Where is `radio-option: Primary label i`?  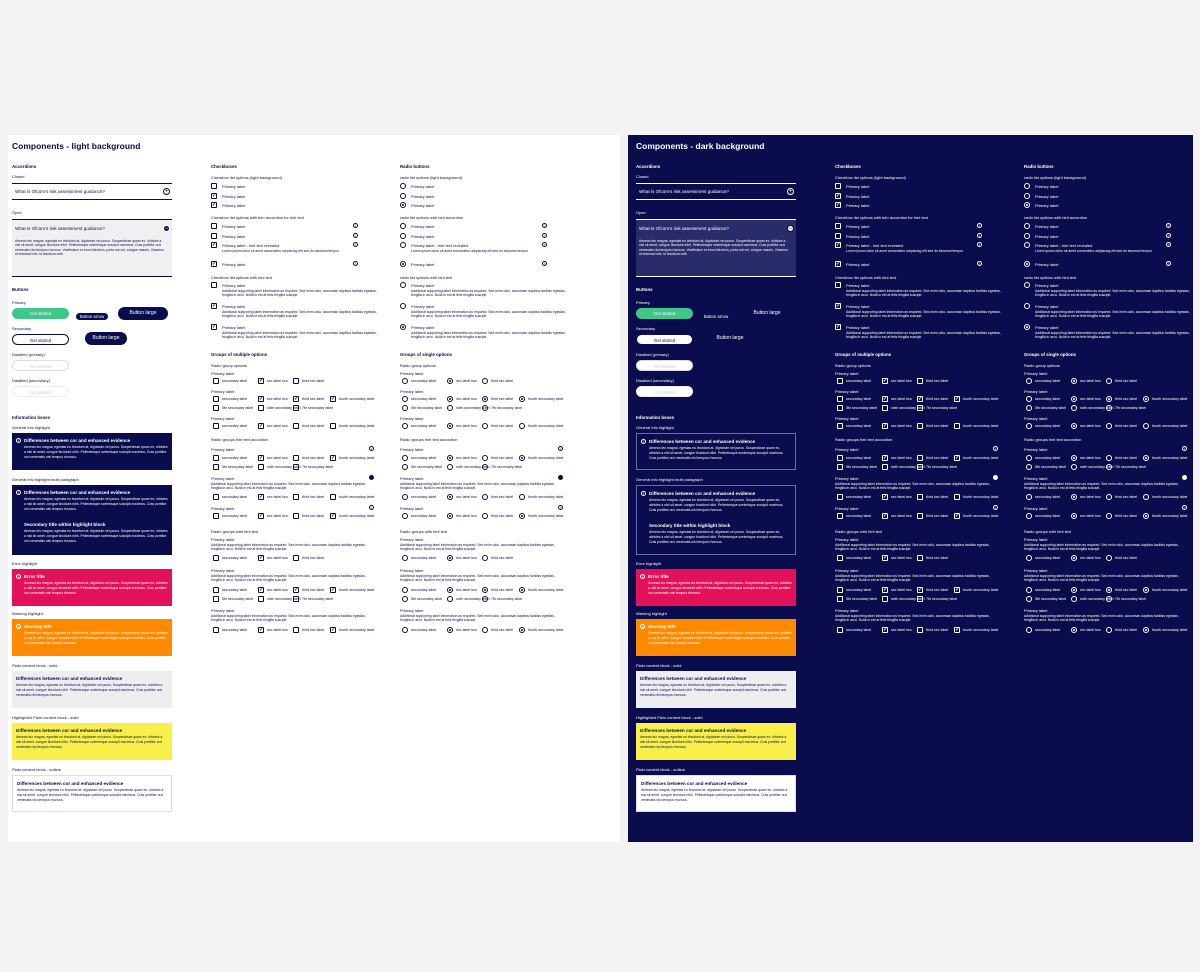
radio-option: Primary label i is located at coordinates (485, 226).